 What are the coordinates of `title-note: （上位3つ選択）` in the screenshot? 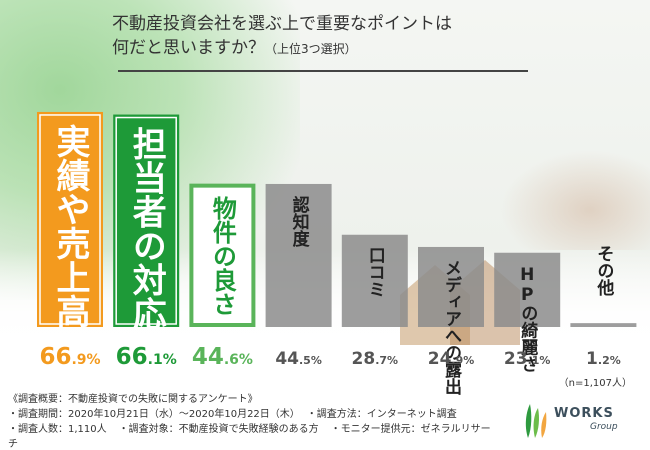 It's located at (311, 49).